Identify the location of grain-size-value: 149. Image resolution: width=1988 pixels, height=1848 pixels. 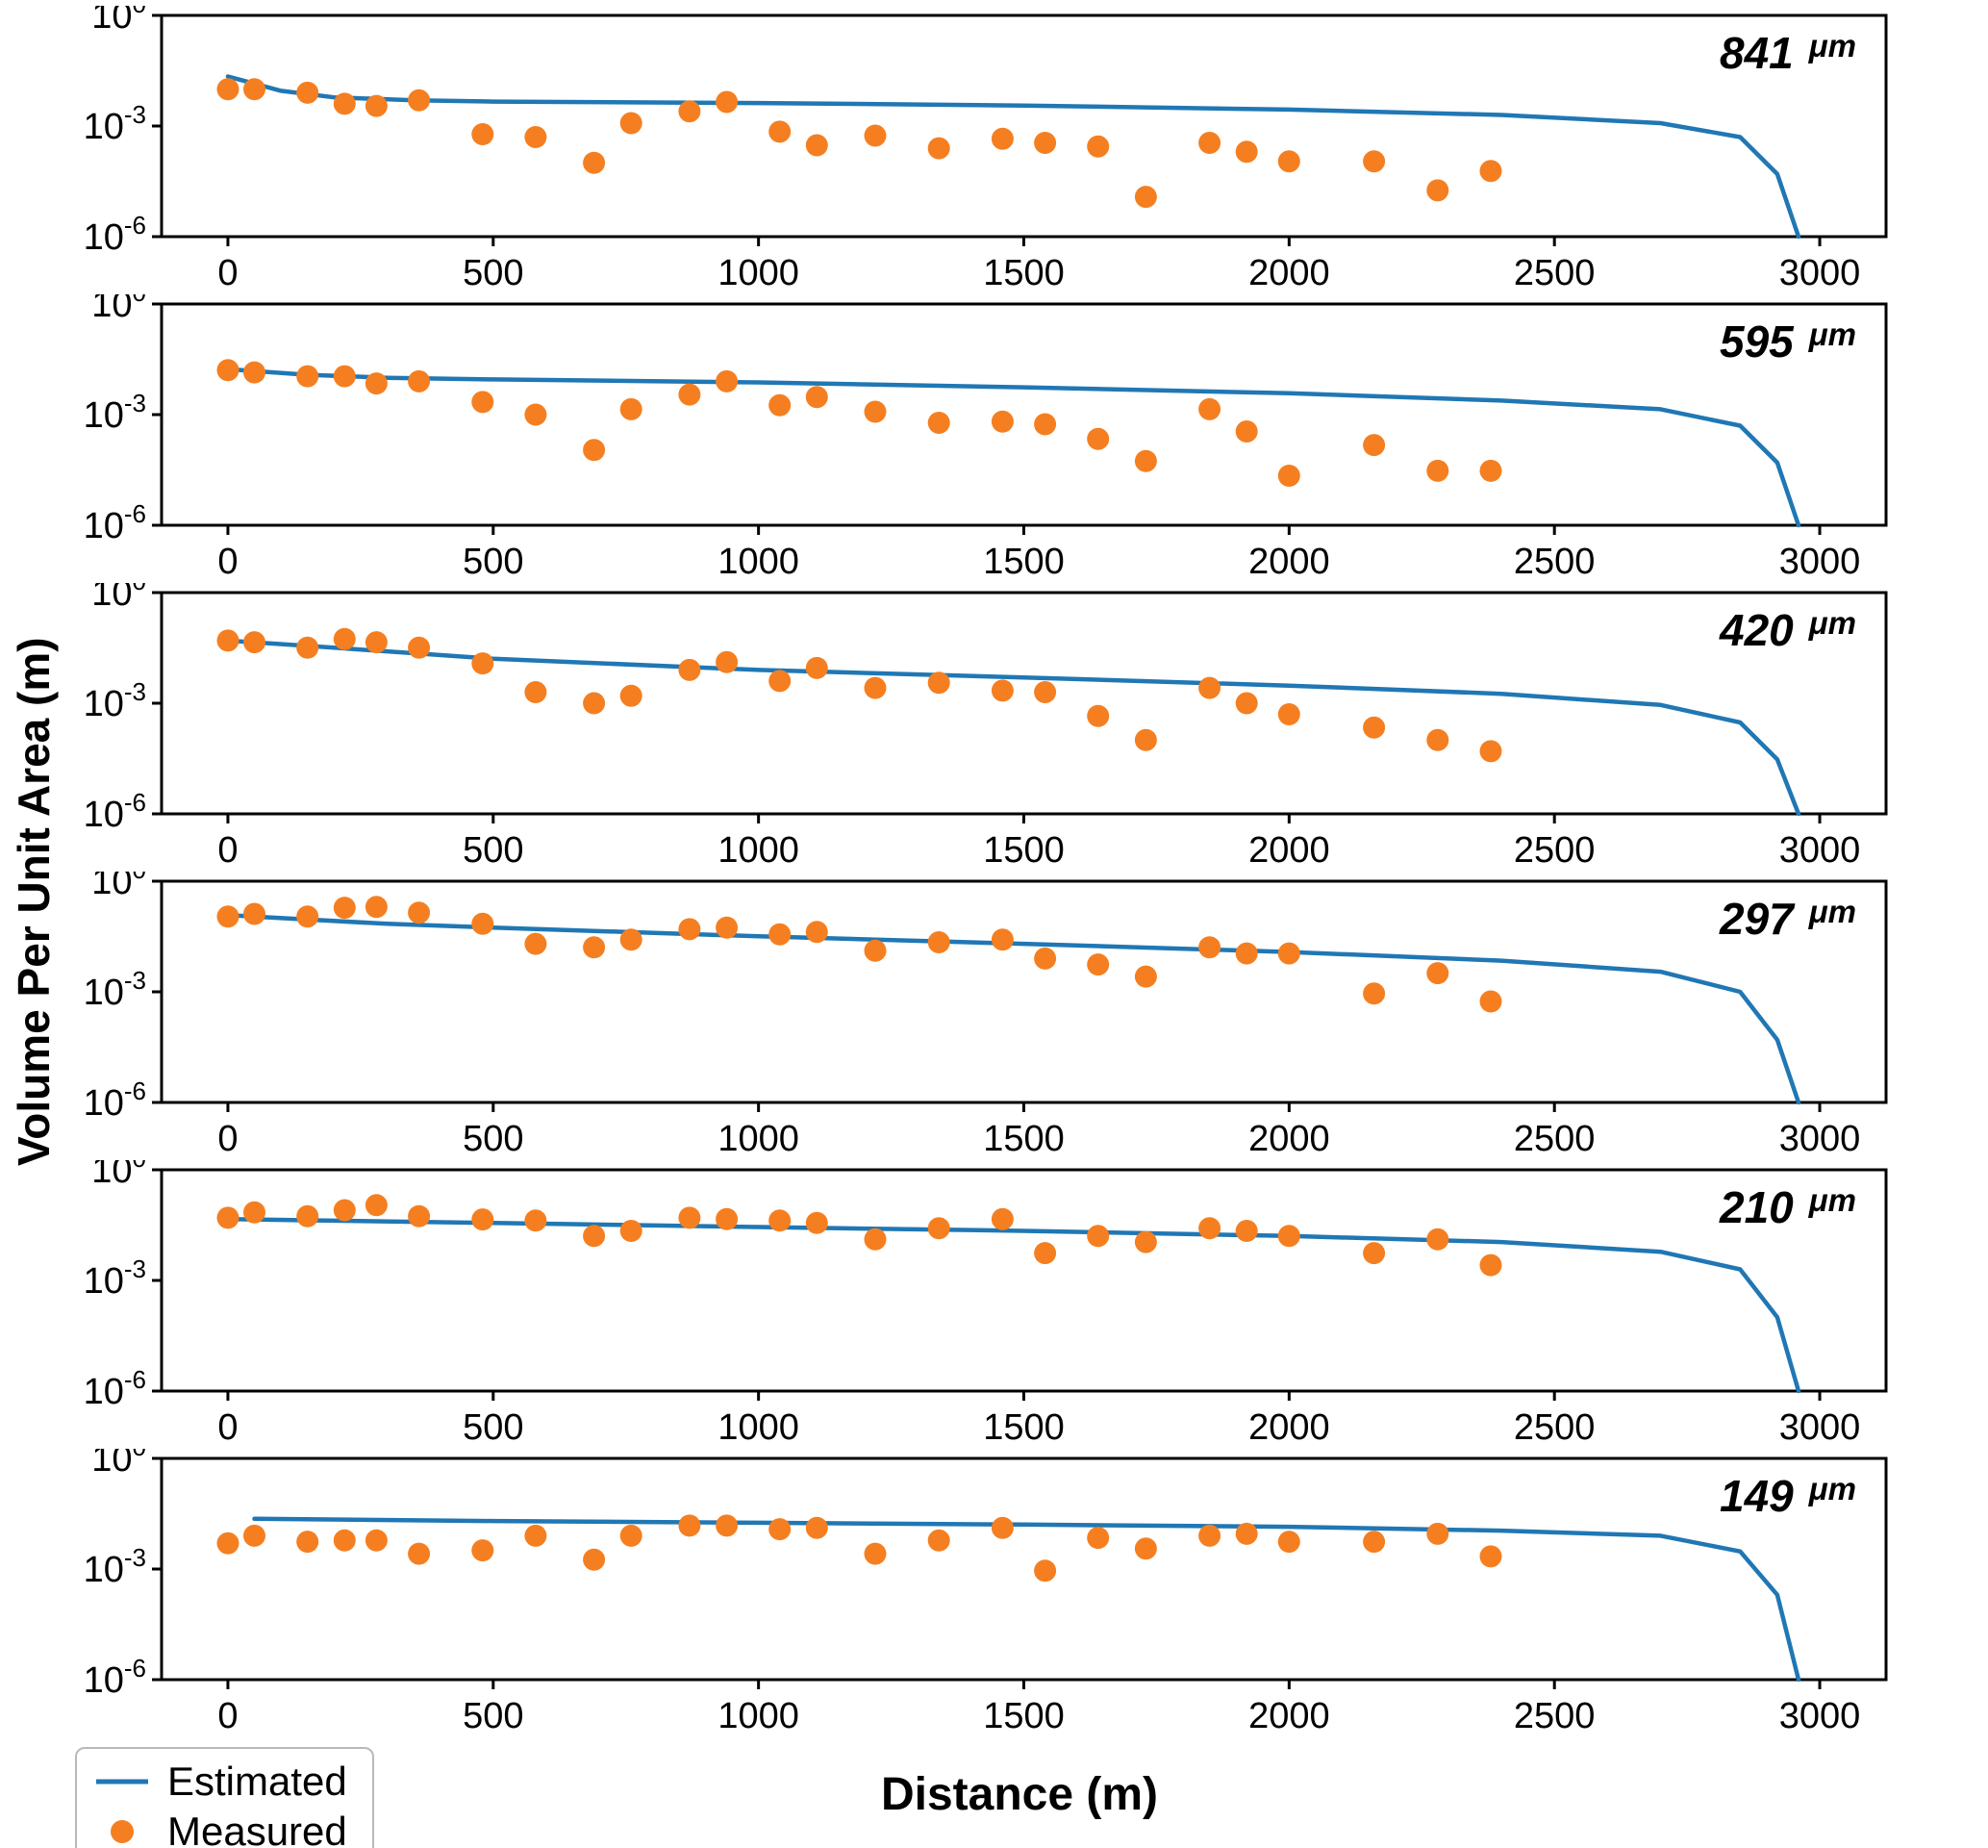
(1757, 1496).